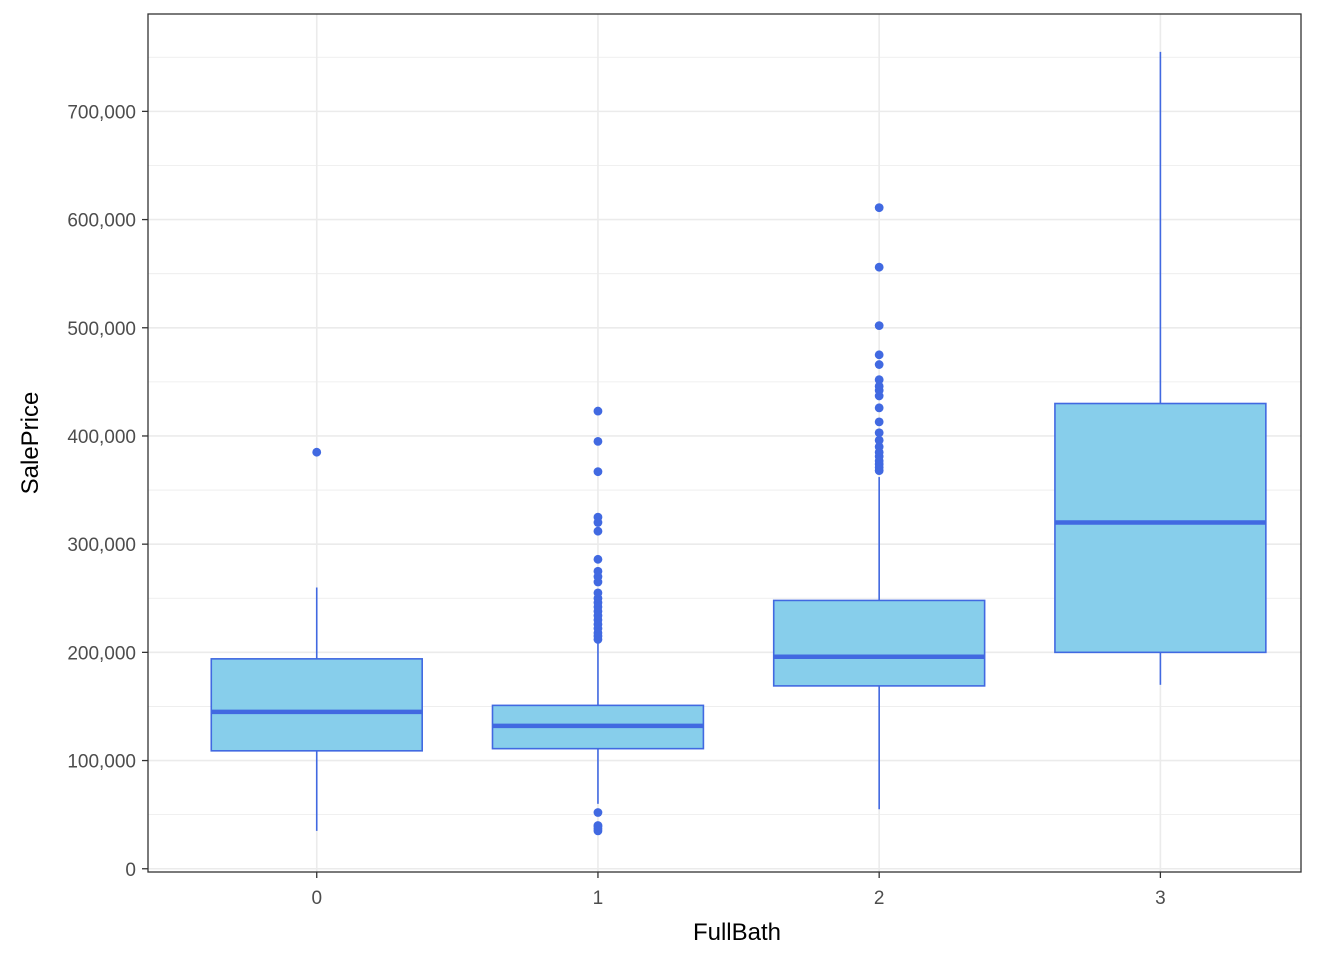 This screenshot has height=960, width=1344. I want to click on y-tick-label: 600,000, so click(101, 221).